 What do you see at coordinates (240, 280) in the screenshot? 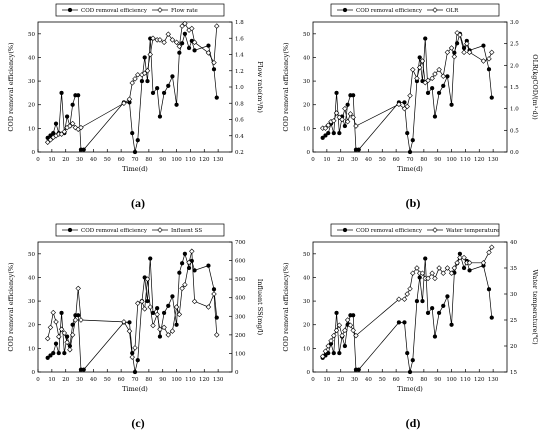
I see `y2-tick-label: 500` at bounding box center [240, 280].